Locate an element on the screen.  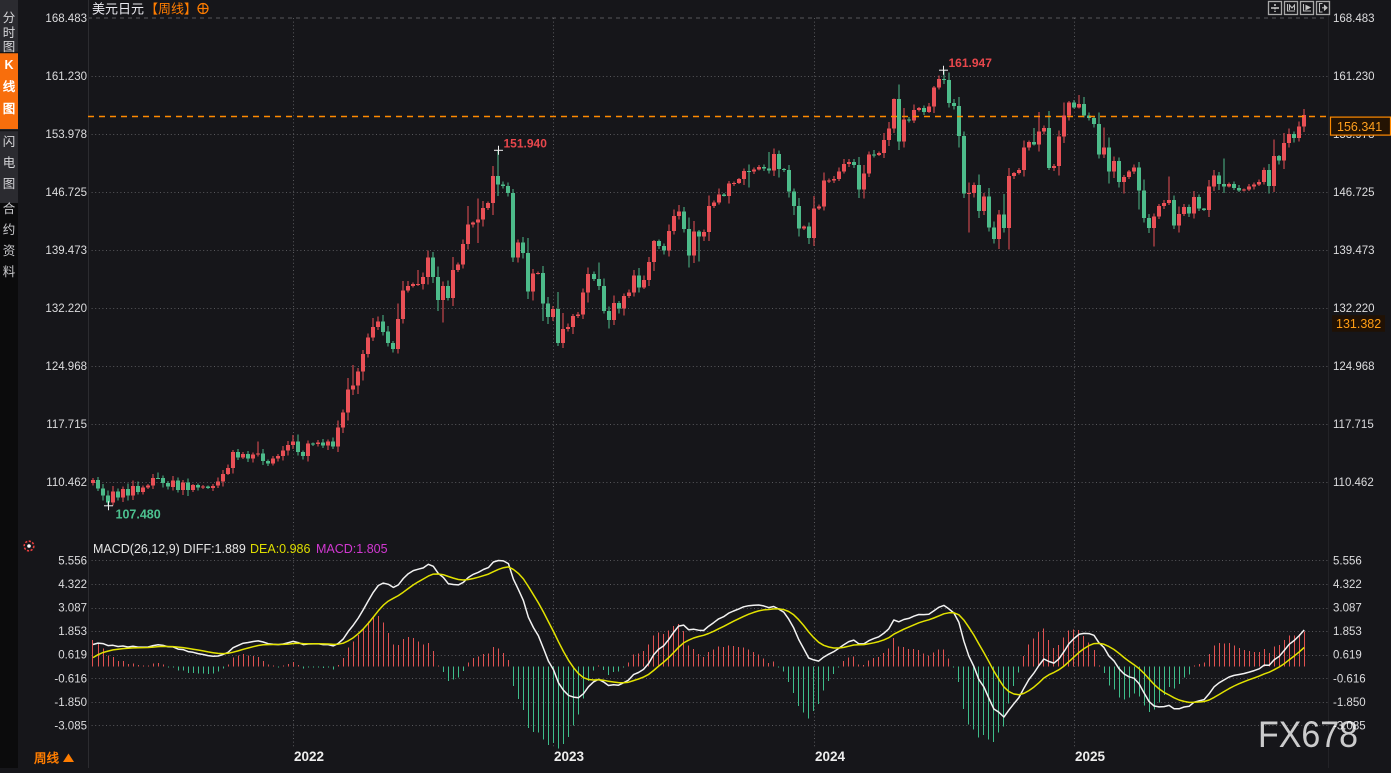
svg-text: 151.940 is located at coordinates (526, 143).